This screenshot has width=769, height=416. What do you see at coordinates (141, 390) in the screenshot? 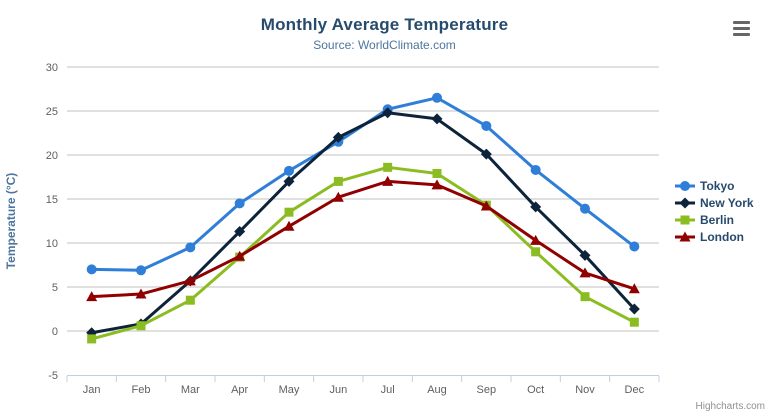
I see `x-axis-tick-label: Feb` at bounding box center [141, 390].